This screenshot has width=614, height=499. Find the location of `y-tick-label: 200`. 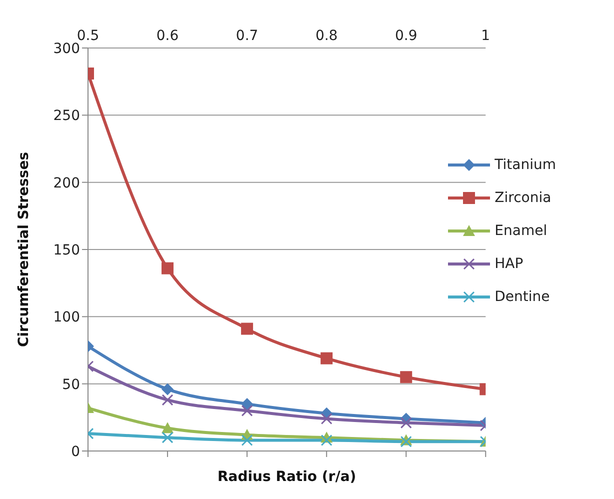

y-tick-label: 200 is located at coordinates (66, 183).